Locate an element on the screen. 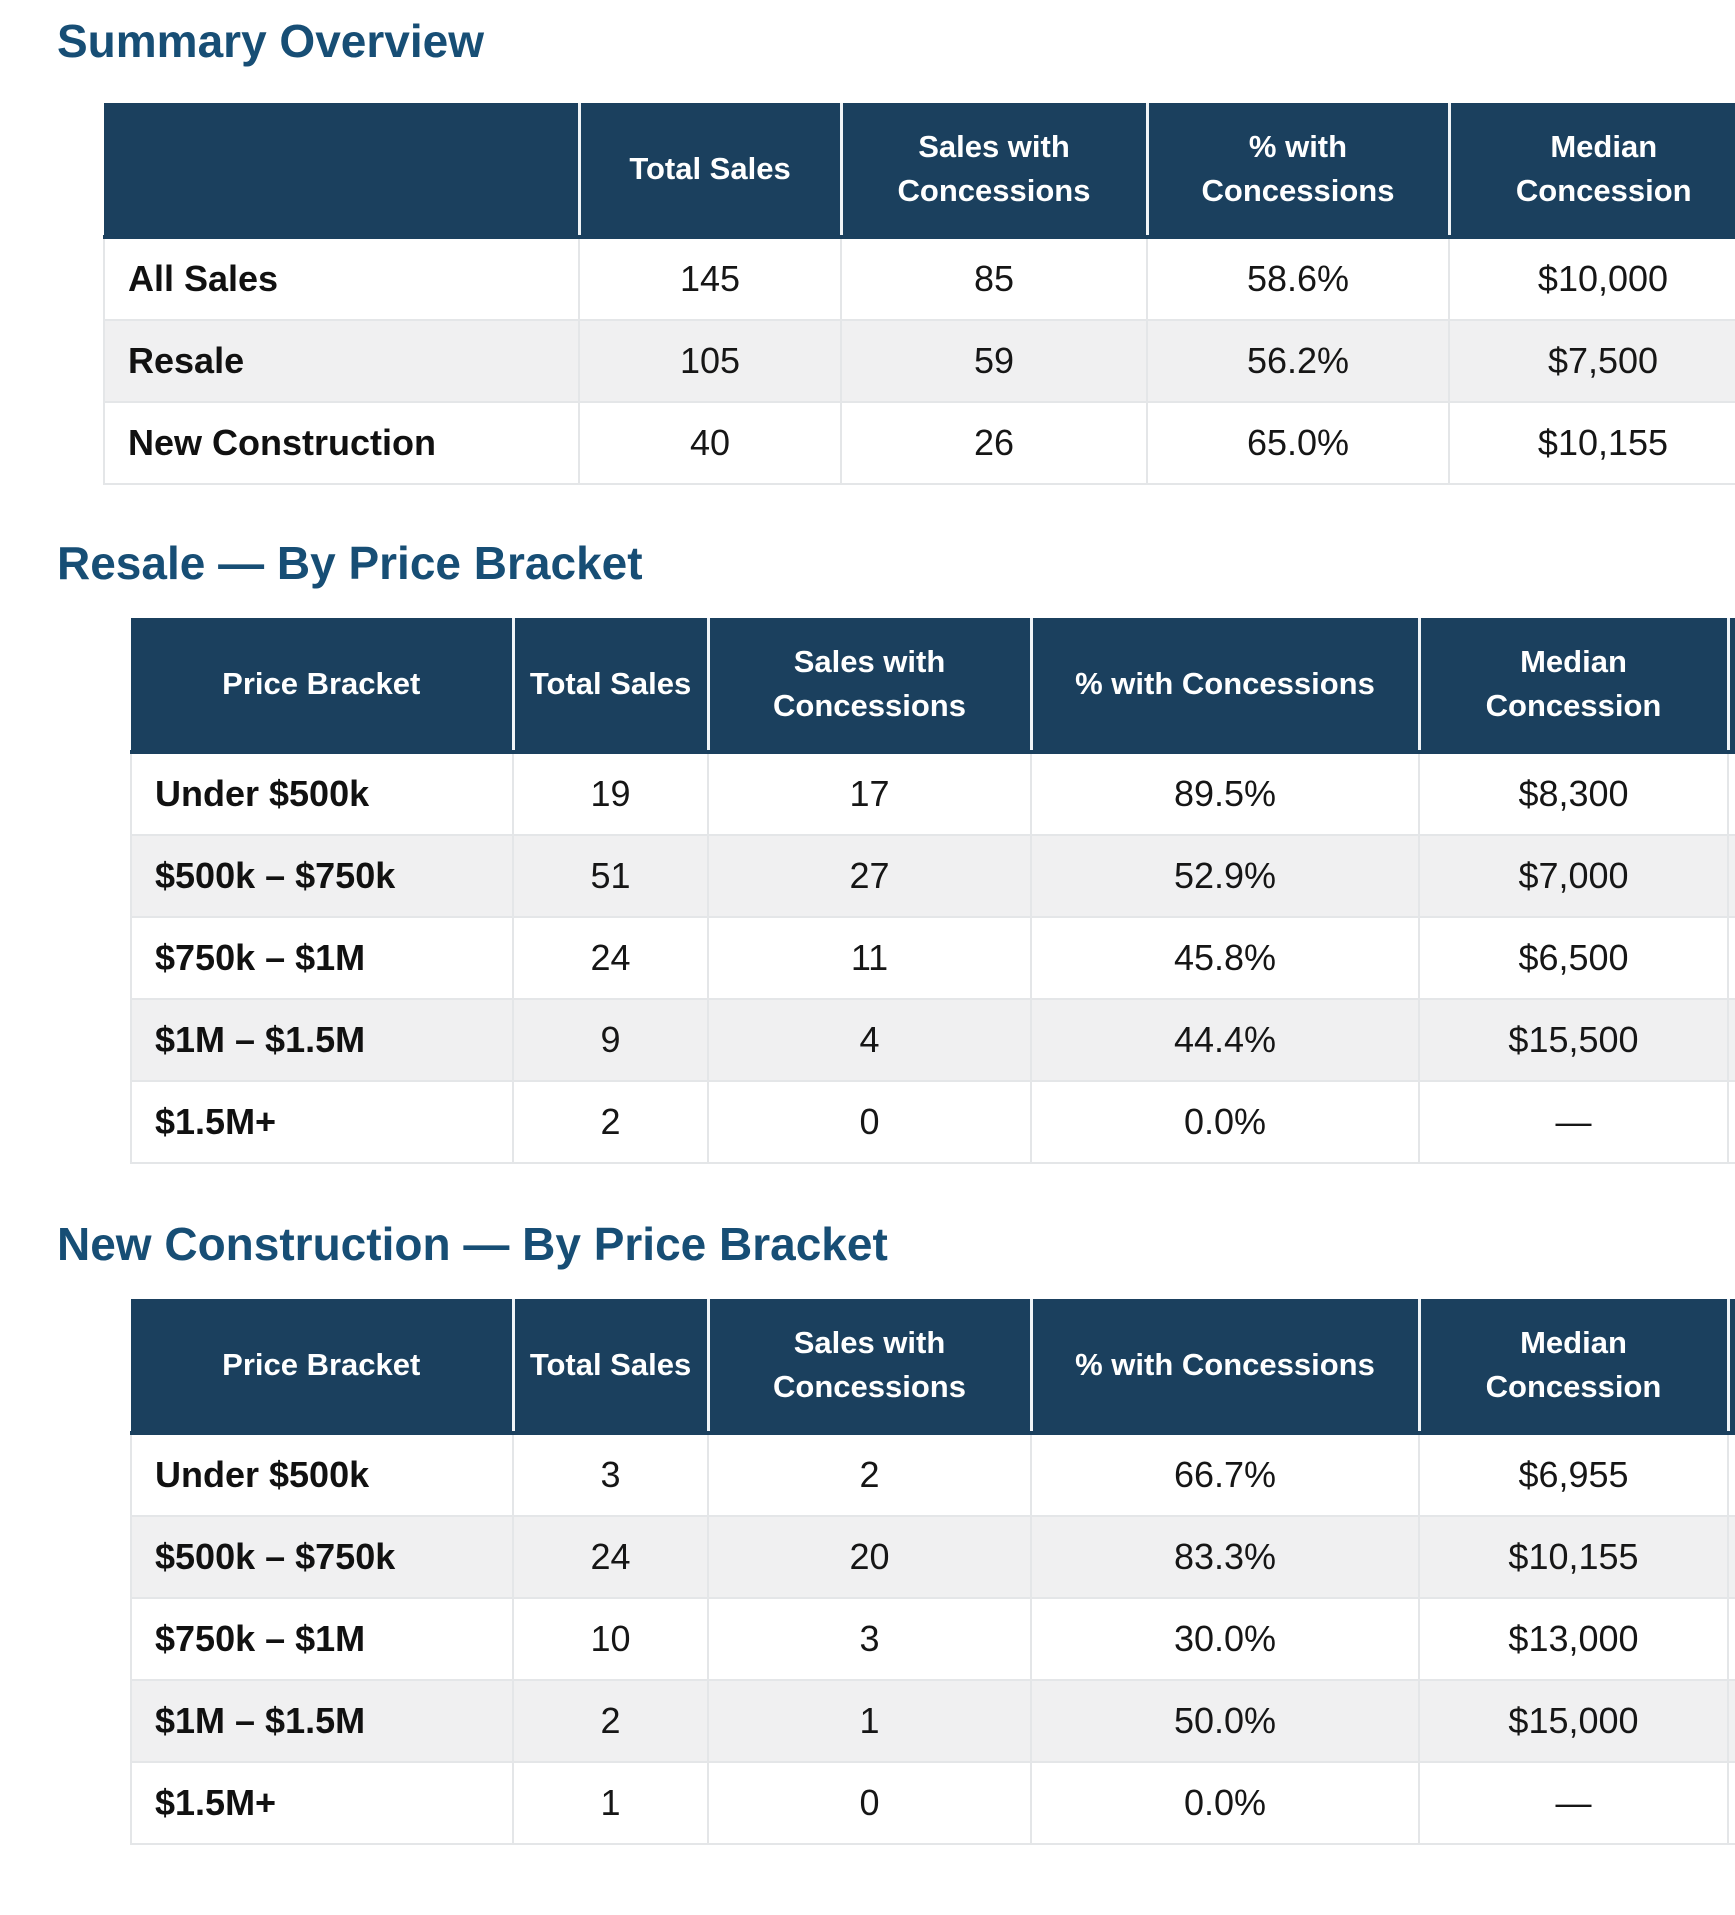  cell-median-concession: $6,500 is located at coordinates (1573, 958).